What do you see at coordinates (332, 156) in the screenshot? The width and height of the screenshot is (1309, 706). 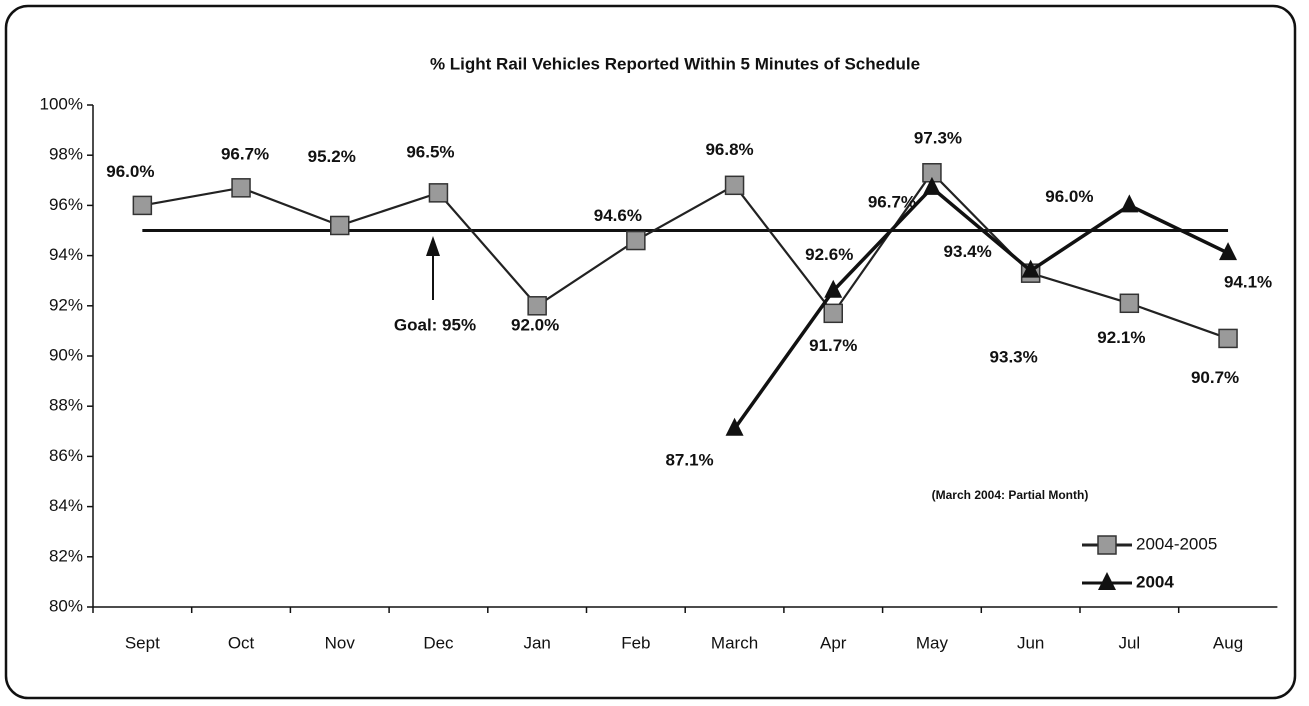 I see `data-label: 95.2%` at bounding box center [332, 156].